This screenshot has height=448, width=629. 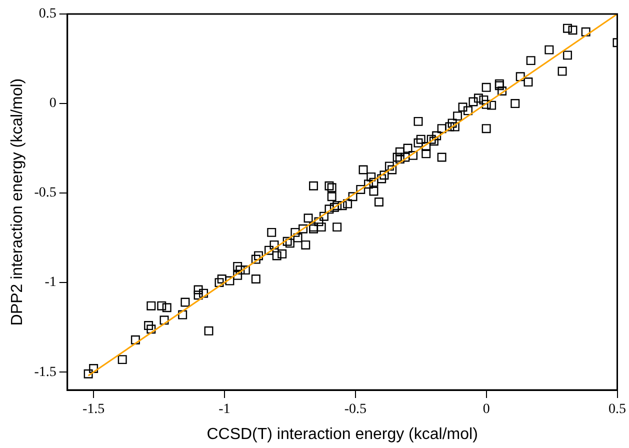 I want to click on y-axis-title: DPP2 interaction energy (kcal/mol), so click(x=17, y=202).